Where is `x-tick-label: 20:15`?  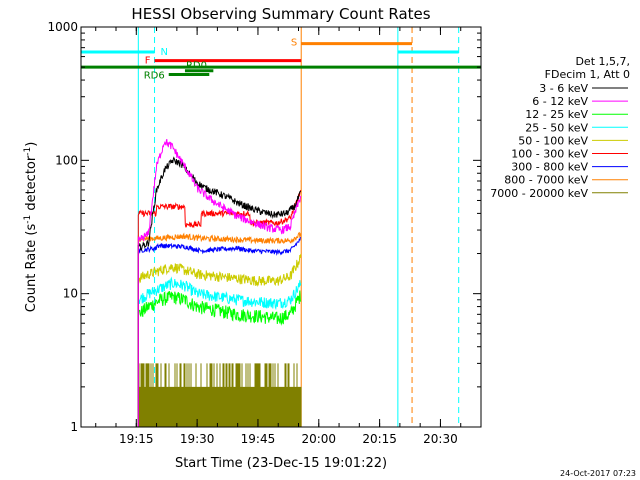 x-tick-label: 20:15 is located at coordinates (379, 439).